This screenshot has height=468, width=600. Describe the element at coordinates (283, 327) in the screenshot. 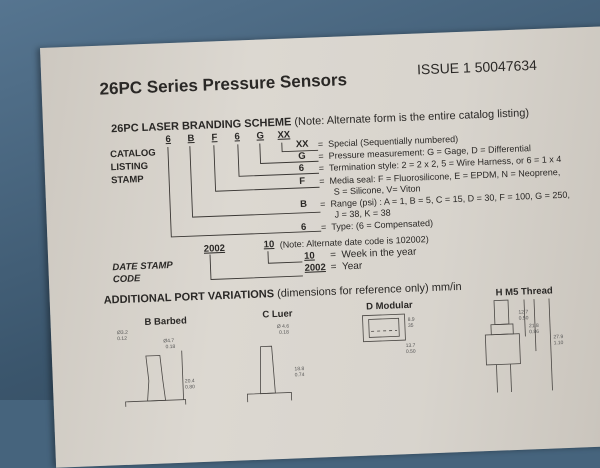

I see `dim-label: Ø 4.6` at that location.